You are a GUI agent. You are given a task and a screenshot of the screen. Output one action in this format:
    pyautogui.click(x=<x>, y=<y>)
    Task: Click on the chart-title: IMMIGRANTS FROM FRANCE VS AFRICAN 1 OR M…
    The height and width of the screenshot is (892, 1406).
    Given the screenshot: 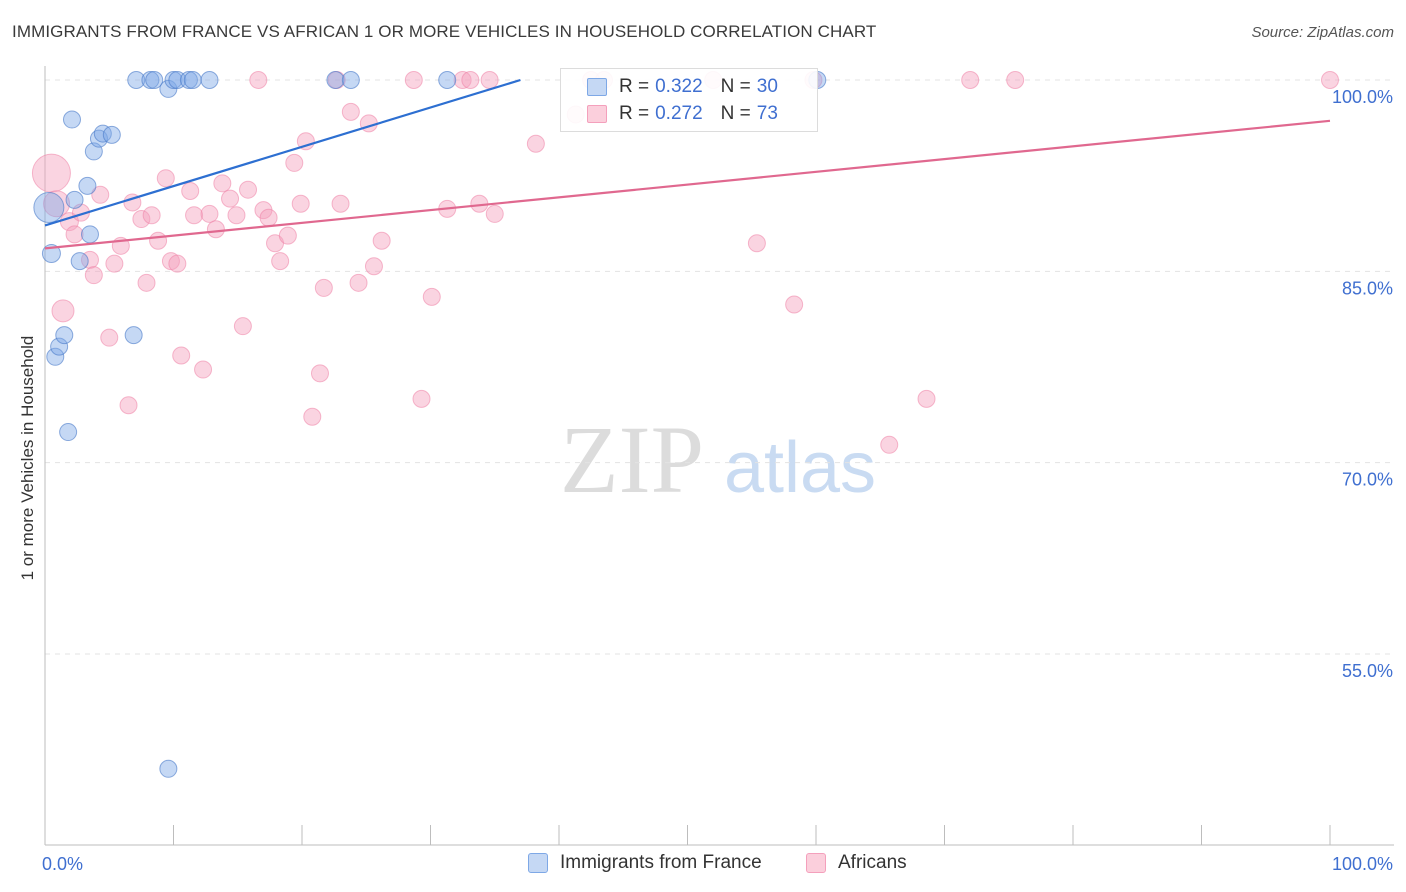 What is the action you would take?
    pyautogui.click(x=444, y=31)
    